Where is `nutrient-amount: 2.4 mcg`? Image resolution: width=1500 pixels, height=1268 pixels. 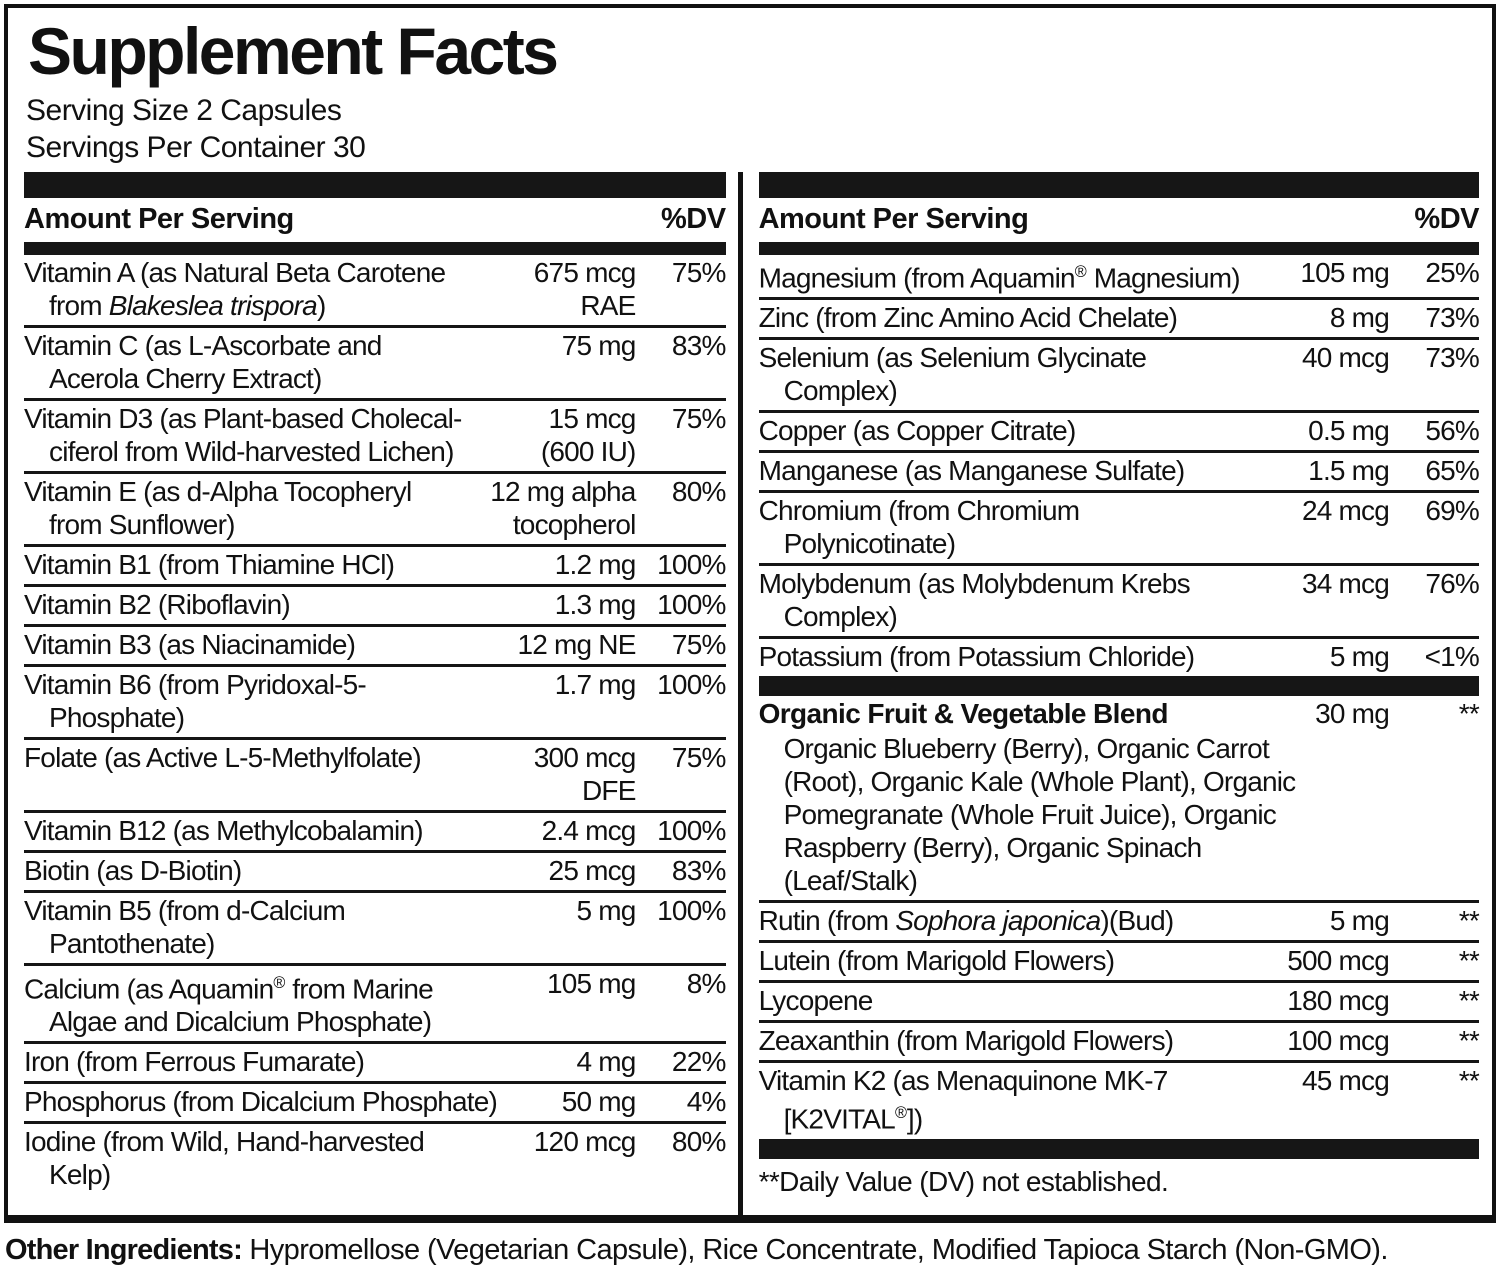 nutrient-amount: 2.4 mcg is located at coordinates (589, 830).